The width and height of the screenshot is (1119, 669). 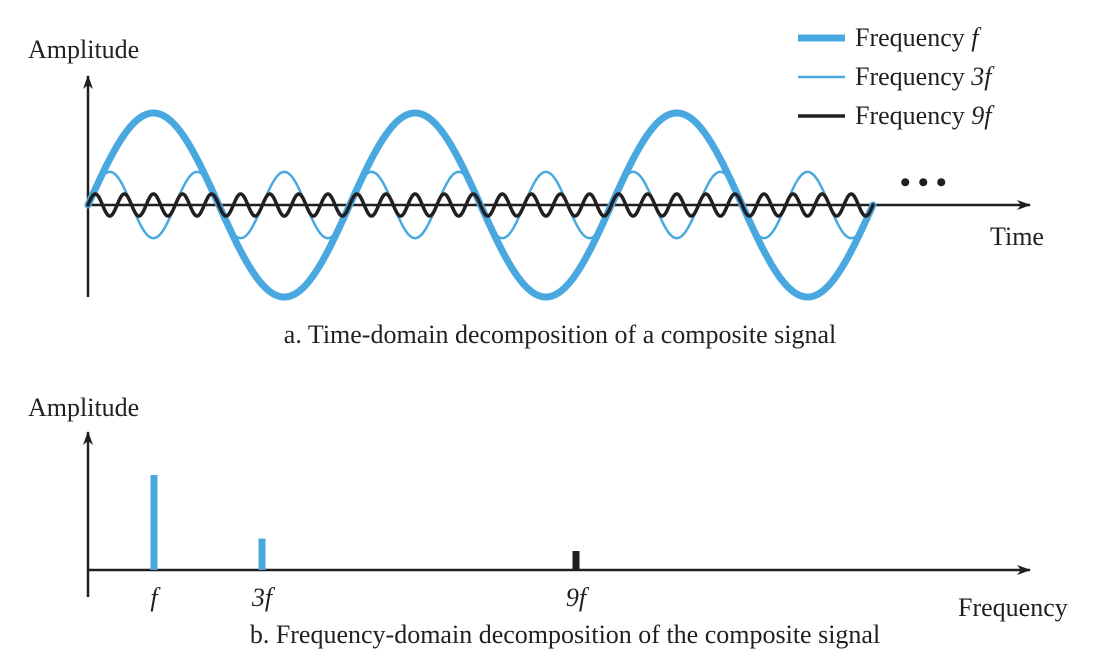 What do you see at coordinates (923, 182) in the screenshot?
I see `continuation-dots: • • •` at bounding box center [923, 182].